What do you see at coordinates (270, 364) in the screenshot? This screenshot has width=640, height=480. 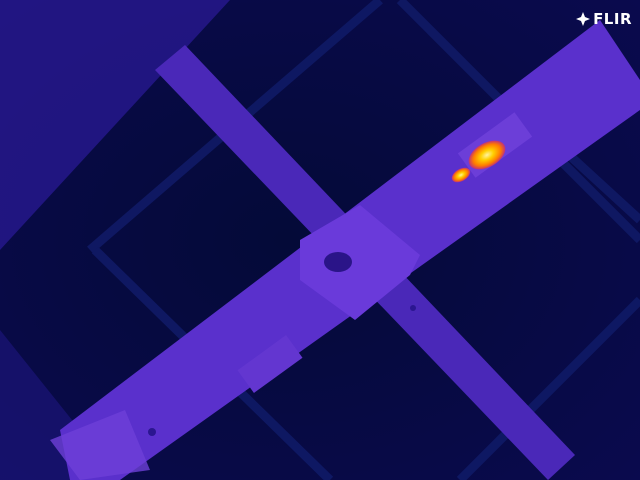 I see `bracket-lower` at bounding box center [270, 364].